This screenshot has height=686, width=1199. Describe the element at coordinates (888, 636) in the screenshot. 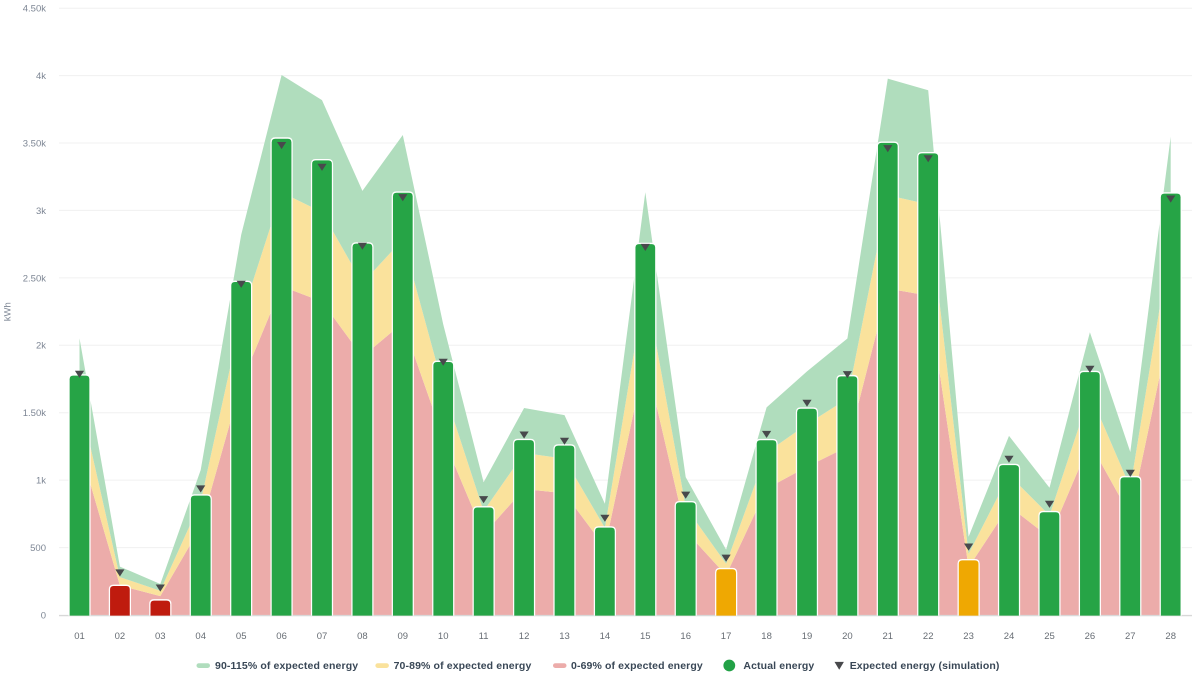

I see `svg-text: 21` at that location.